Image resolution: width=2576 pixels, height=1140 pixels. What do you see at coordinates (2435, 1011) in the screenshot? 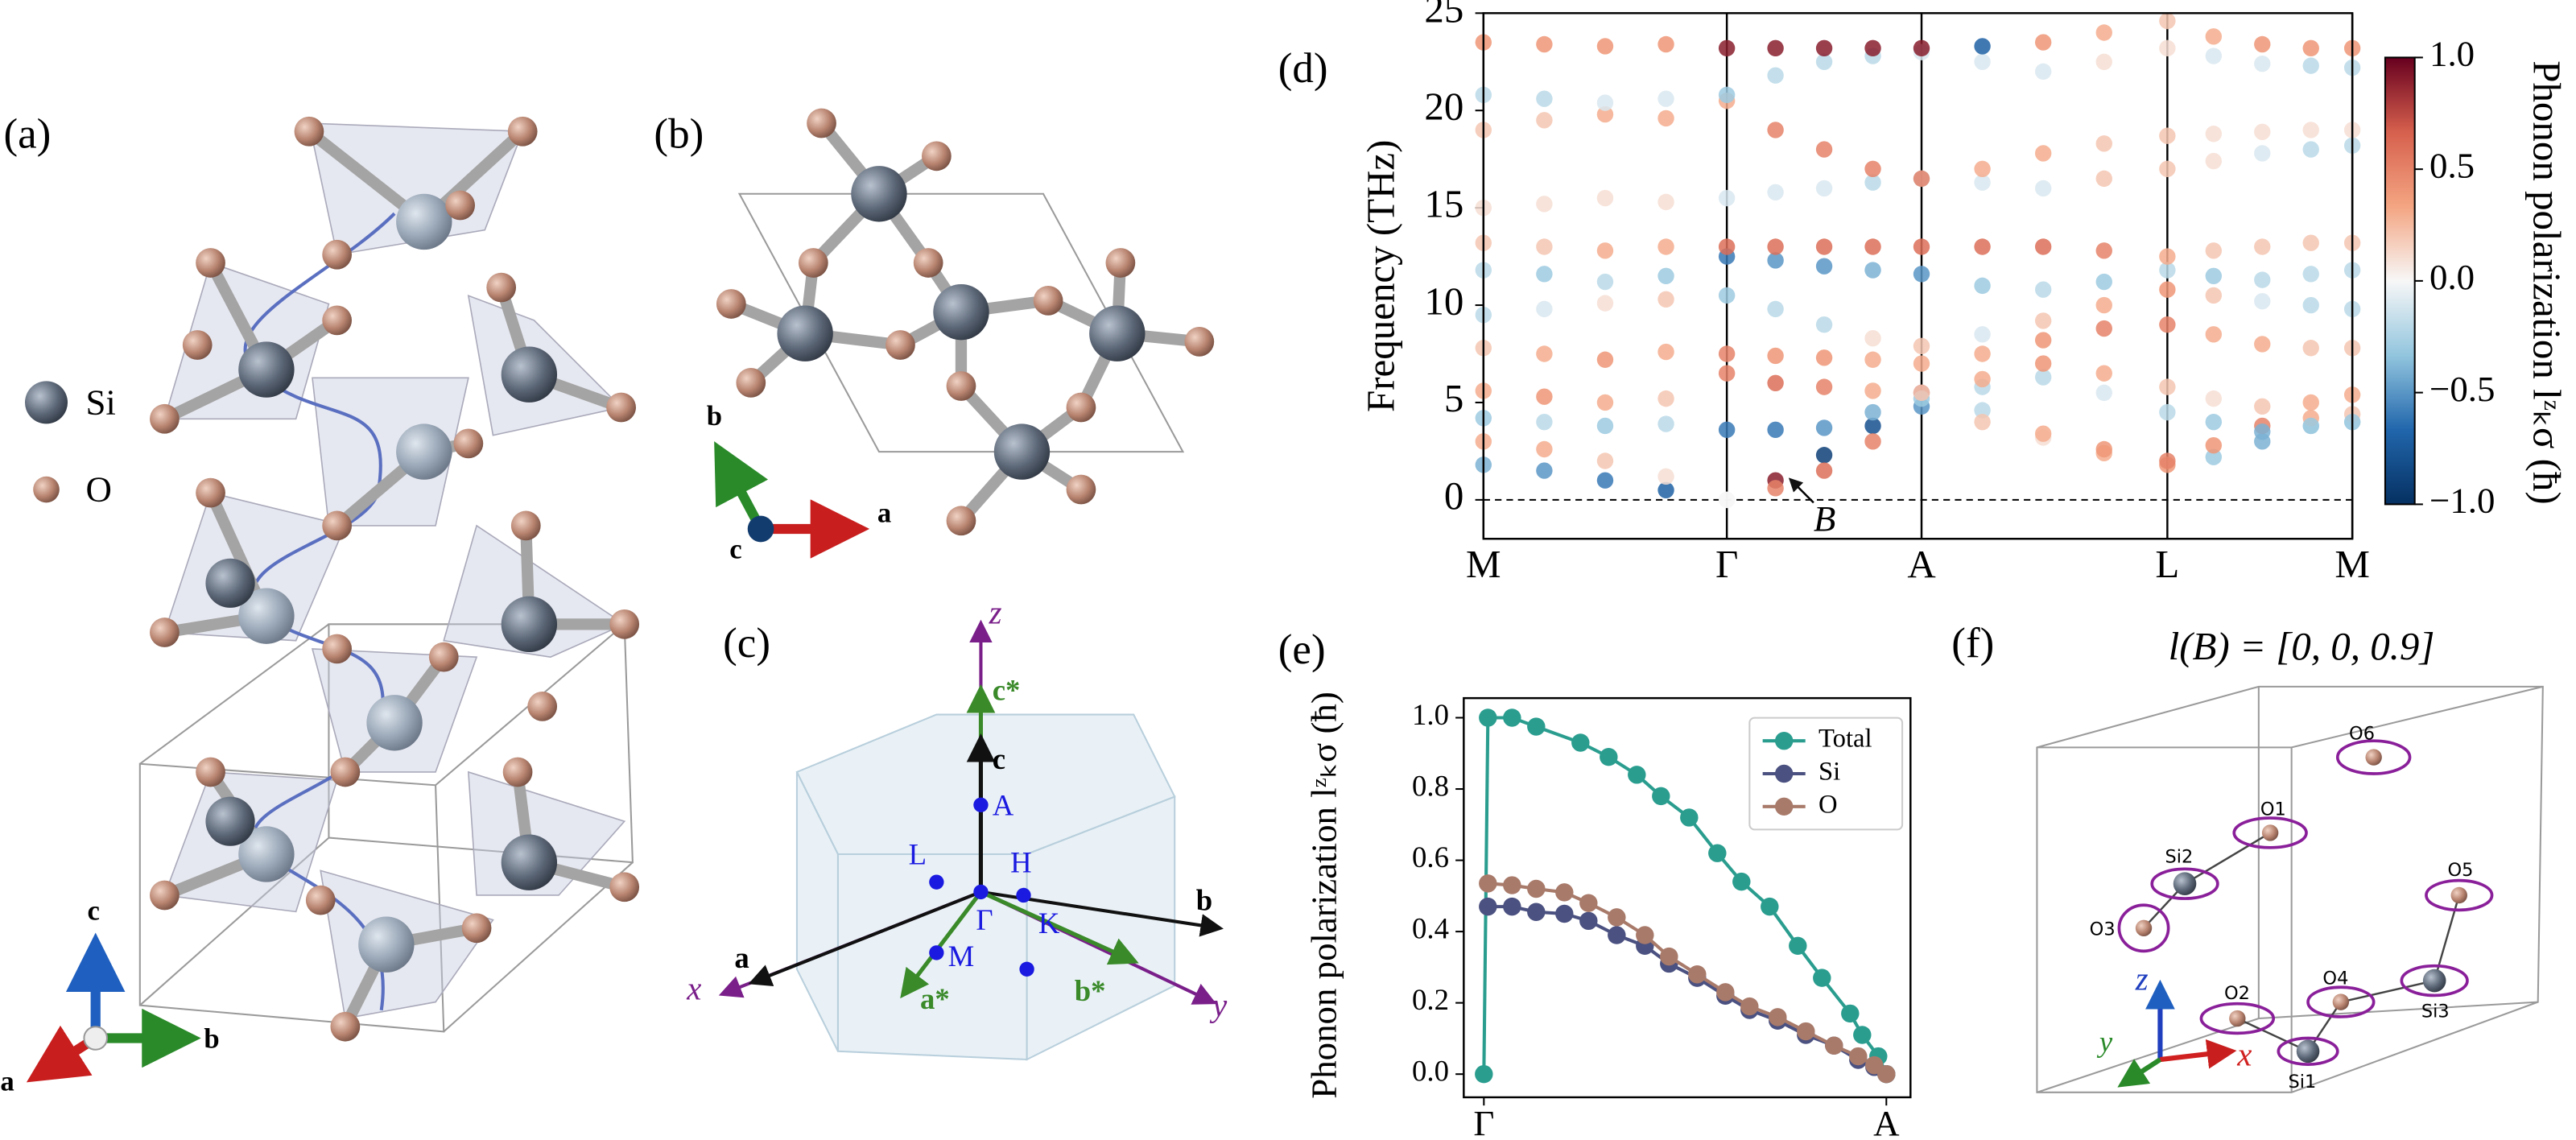
I see `atom-label: Si3` at bounding box center [2435, 1011].